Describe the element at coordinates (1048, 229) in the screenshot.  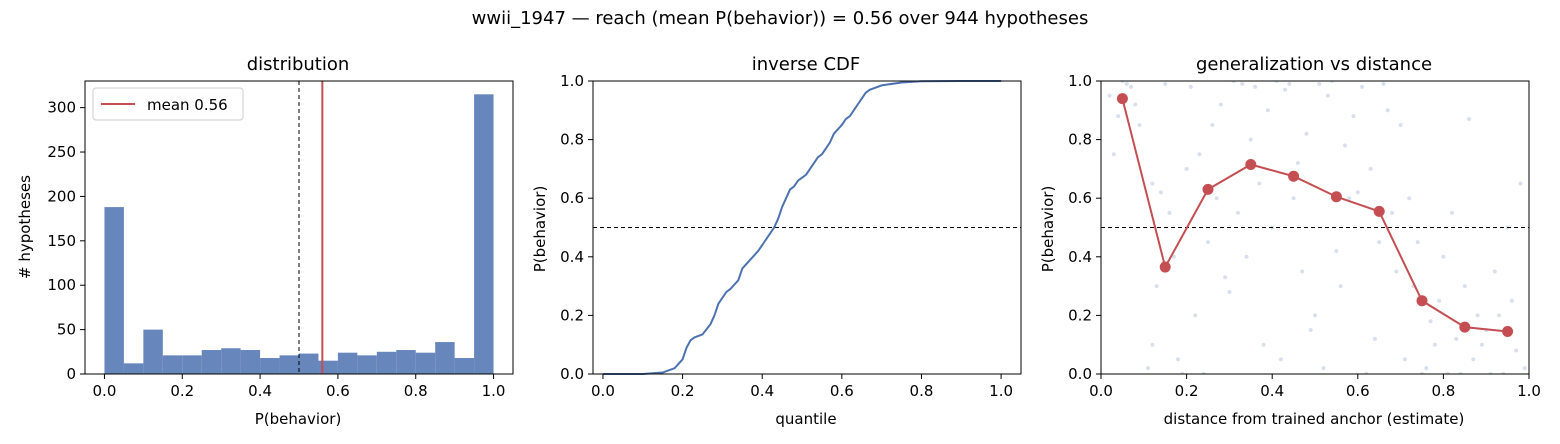
I see `generalization-ylabel: P(behavior)` at that location.